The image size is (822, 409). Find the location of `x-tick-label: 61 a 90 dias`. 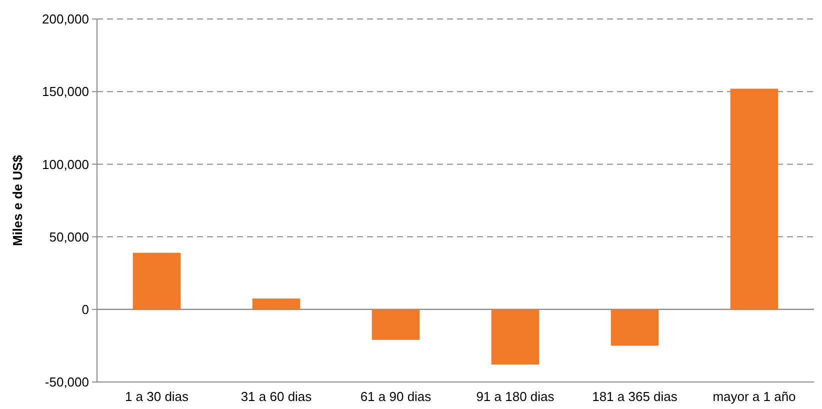

x-tick-label: 61 a 90 dias is located at coordinates (396, 396).